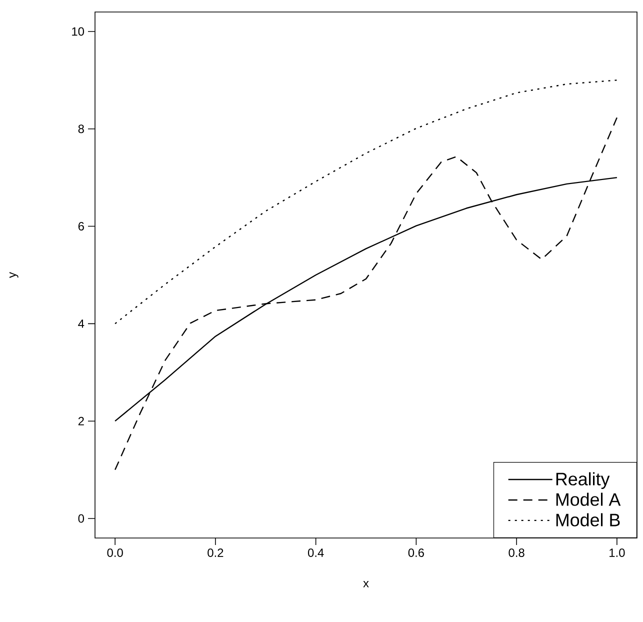 This screenshot has height=622, width=643. What do you see at coordinates (588, 519) in the screenshot?
I see `legend-label: Model B` at bounding box center [588, 519].